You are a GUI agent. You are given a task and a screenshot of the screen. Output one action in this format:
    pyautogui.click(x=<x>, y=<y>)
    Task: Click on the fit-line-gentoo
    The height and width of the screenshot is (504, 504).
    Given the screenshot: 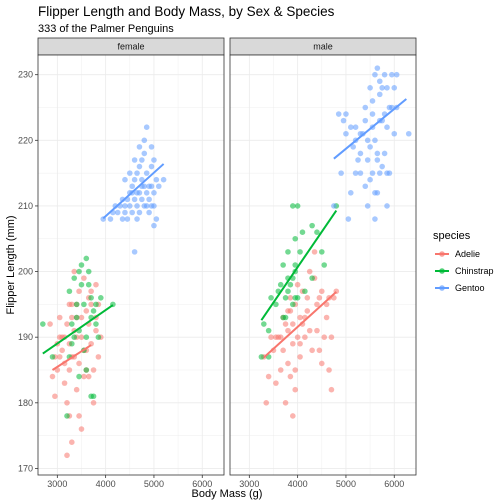 What is the action you would take?
    pyautogui.click(x=133, y=191)
    